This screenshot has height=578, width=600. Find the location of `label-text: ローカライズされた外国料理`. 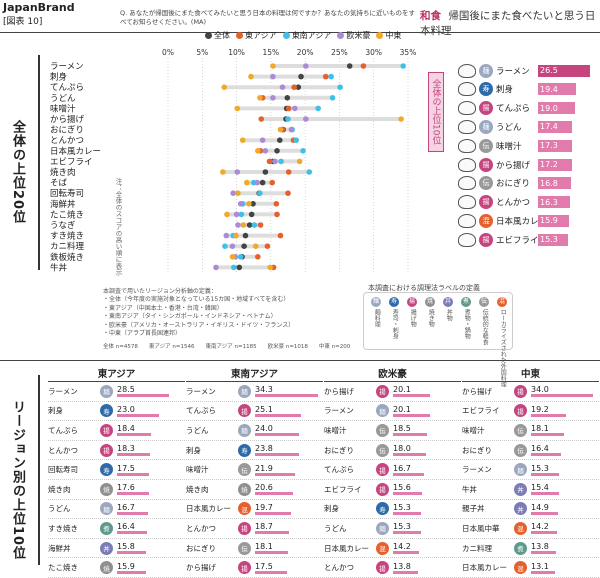

label-text: ローカライズされた外国料理 is located at coordinates (503, 348).